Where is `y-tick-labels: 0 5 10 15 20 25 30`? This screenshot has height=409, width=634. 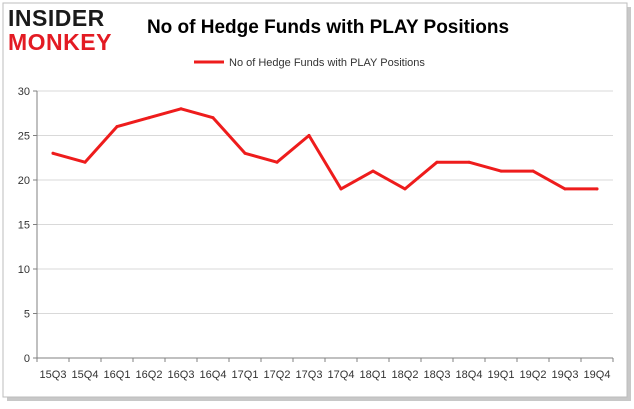
y-tick-labels: 0 5 10 15 20 25 30 is located at coordinates (24, 225).